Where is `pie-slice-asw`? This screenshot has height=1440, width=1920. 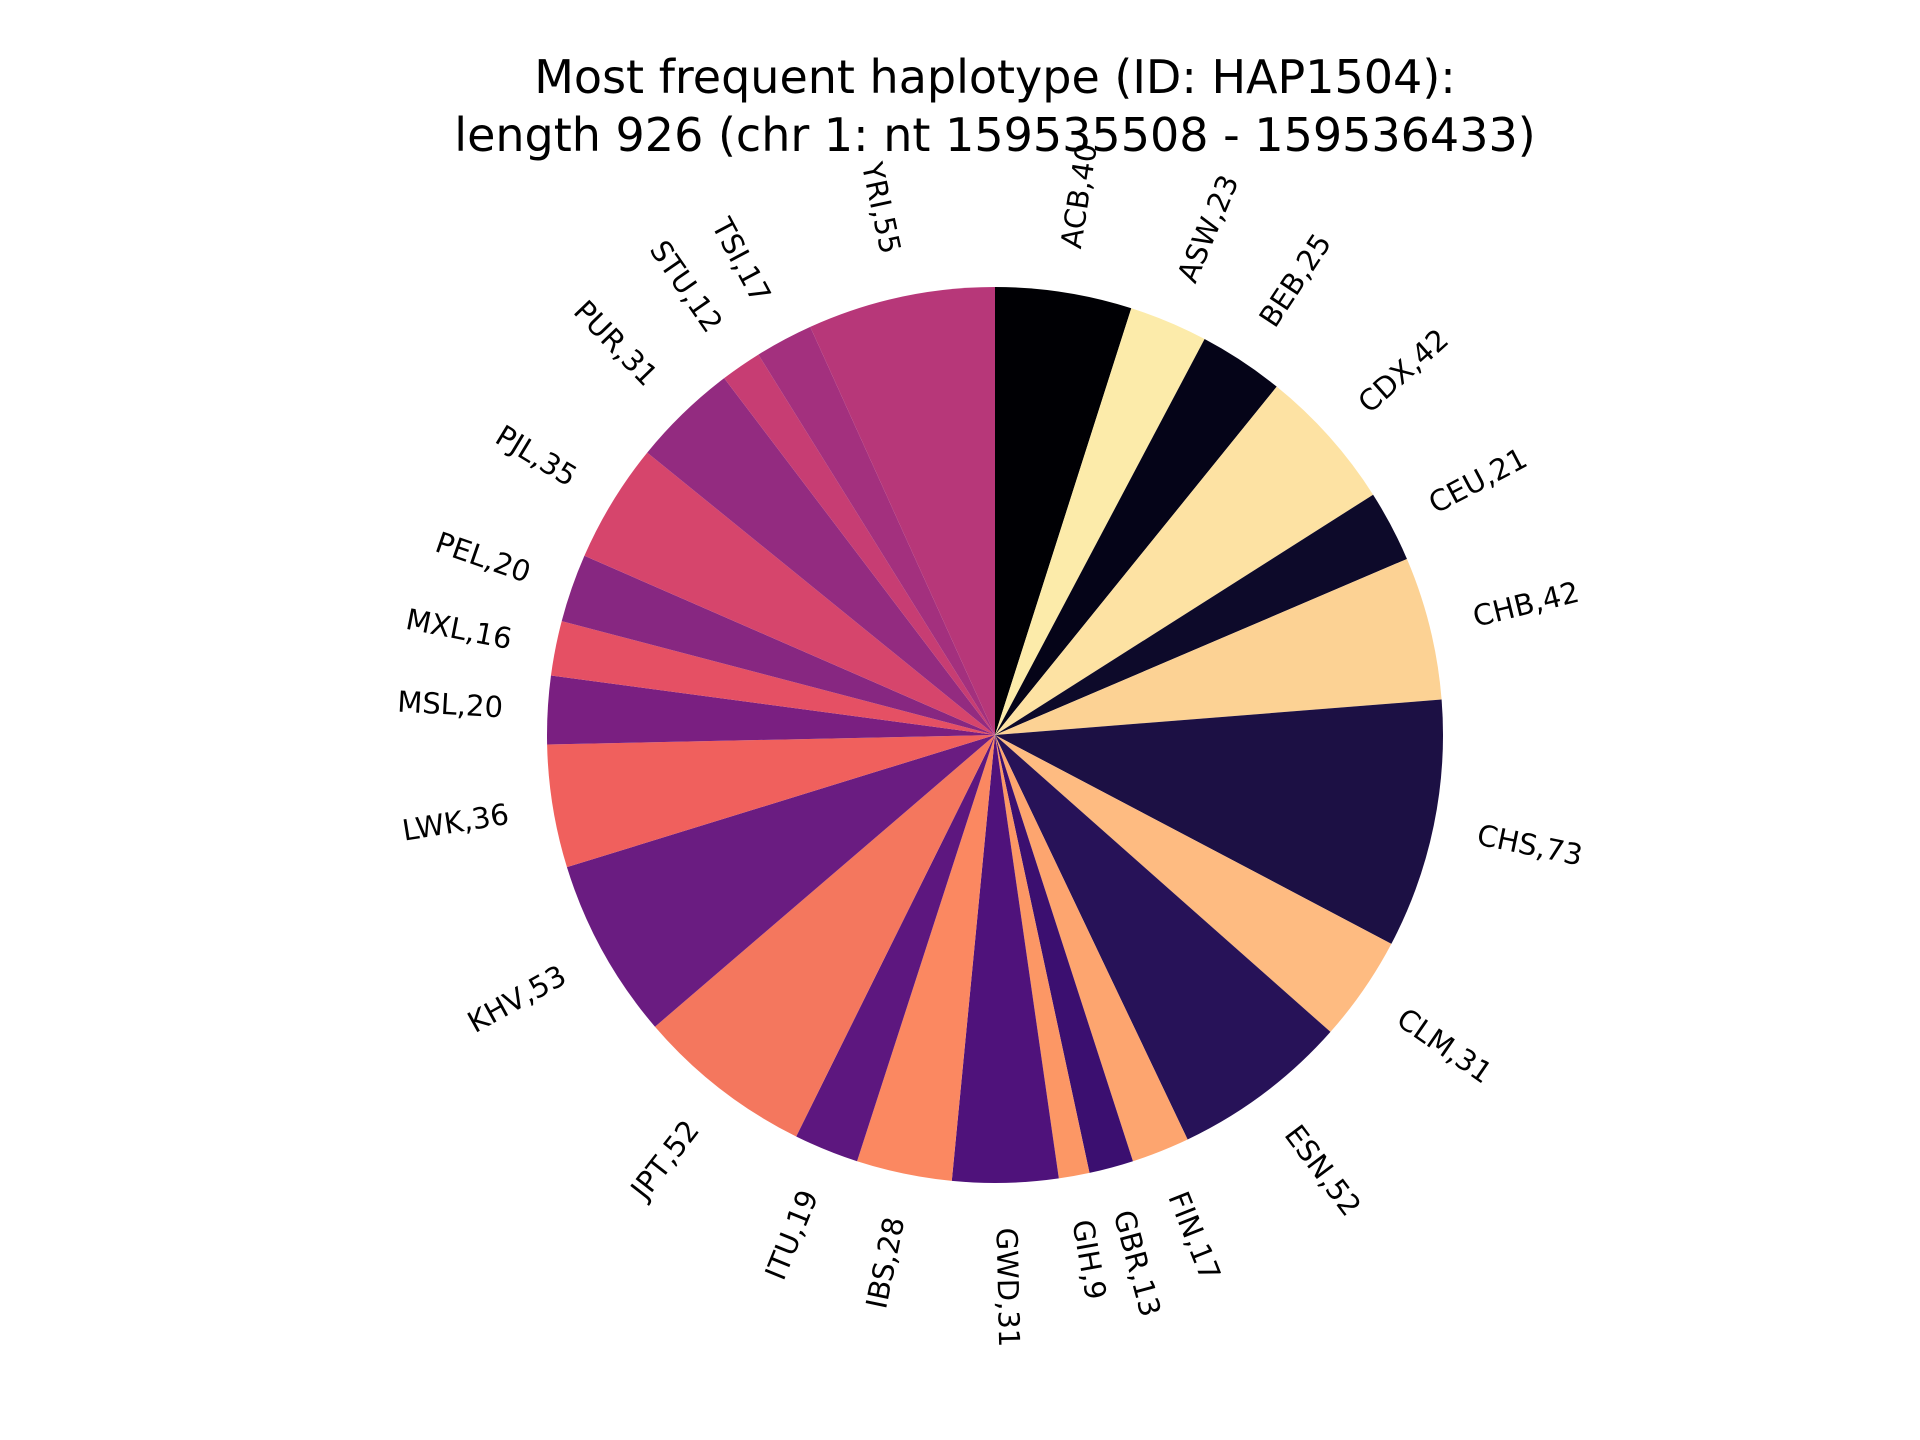
pie-slice-asw is located at coordinates (1100, 521).